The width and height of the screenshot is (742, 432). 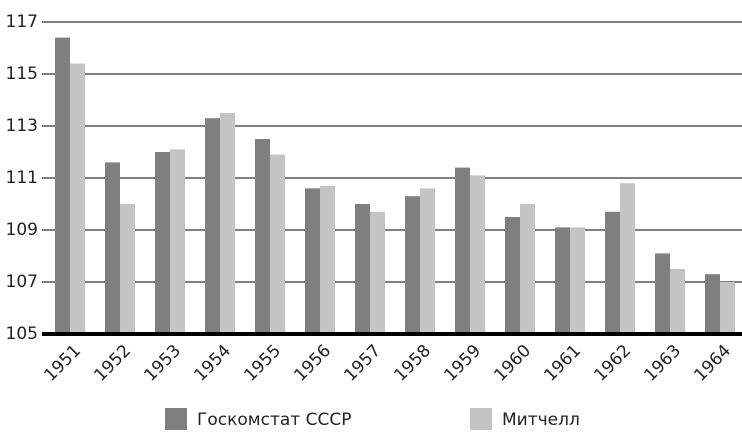 I want to click on y-tick-label: 105, so click(x=22, y=334).